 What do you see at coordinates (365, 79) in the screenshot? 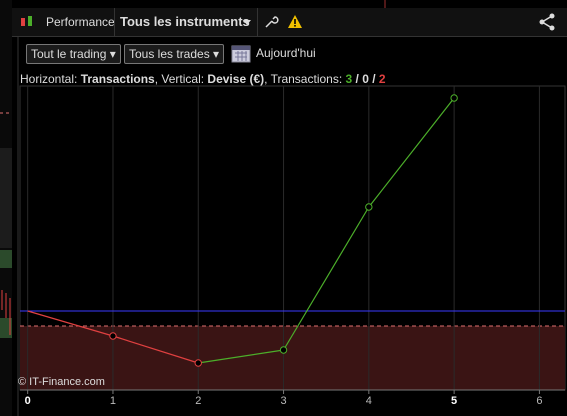
I see `neutral-count: 0` at bounding box center [365, 79].